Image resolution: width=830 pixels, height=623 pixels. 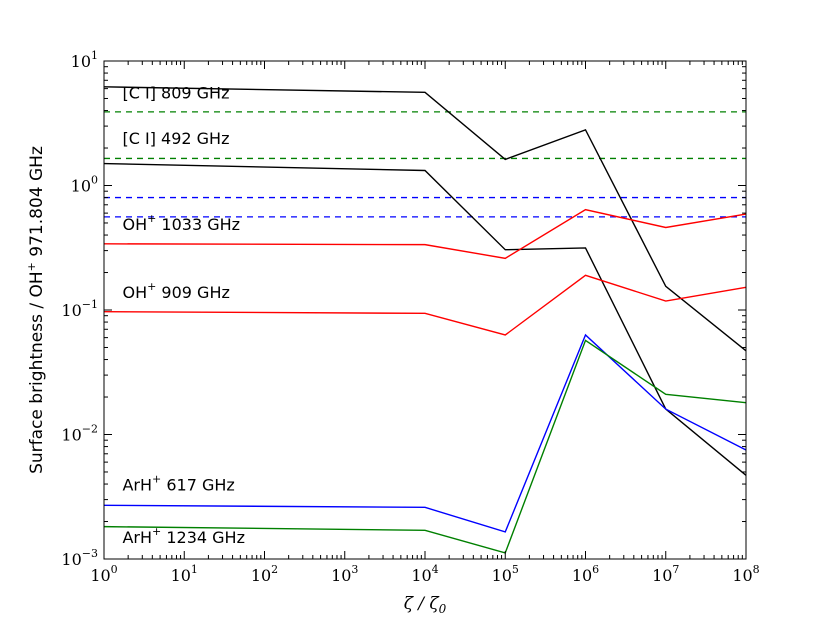 What do you see at coordinates (505, 574) in the screenshot?
I see `x-tick-label: 10⁵` at bounding box center [505, 574].